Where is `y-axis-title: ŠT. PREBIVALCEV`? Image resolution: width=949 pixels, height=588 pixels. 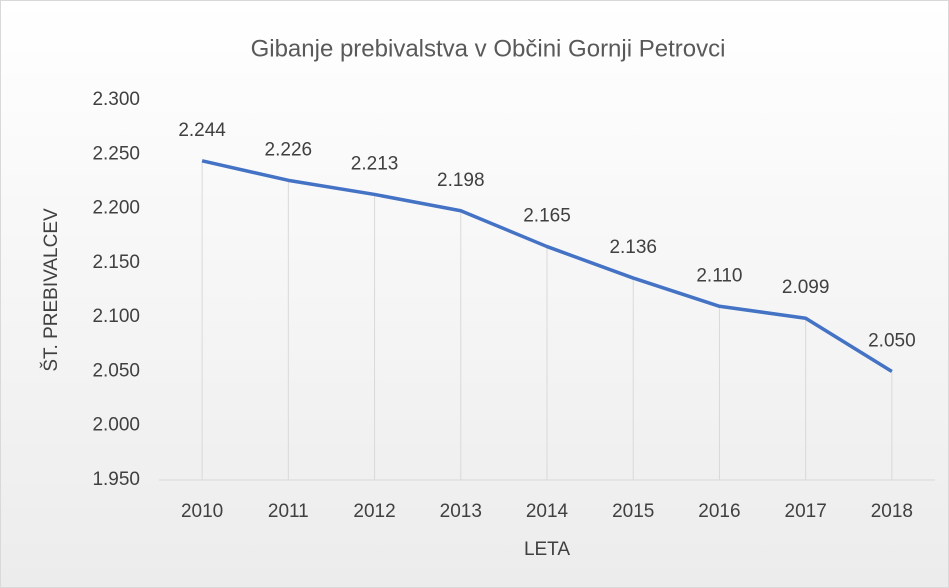
y-axis-title: ŠT. PREBIVALCEV is located at coordinates (51, 290).